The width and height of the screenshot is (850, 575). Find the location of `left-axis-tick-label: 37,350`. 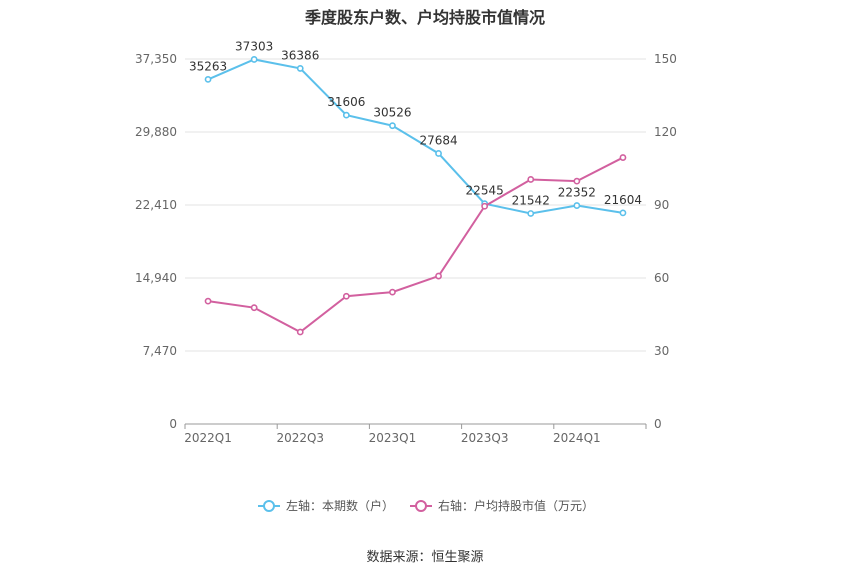

left-axis-tick-label: 37,350 is located at coordinates (156, 59).